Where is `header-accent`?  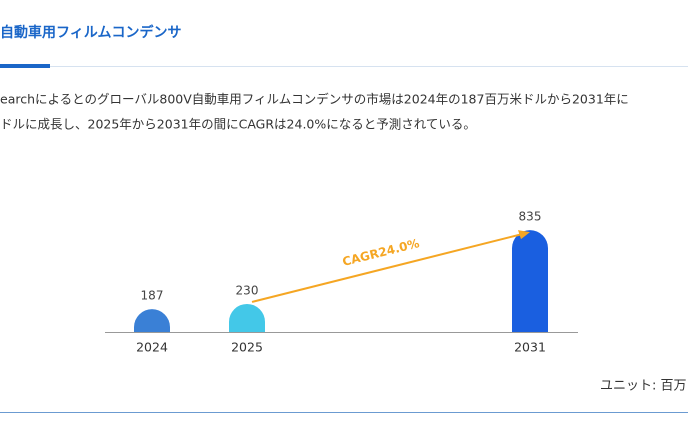
header-accent is located at coordinates (25, 66).